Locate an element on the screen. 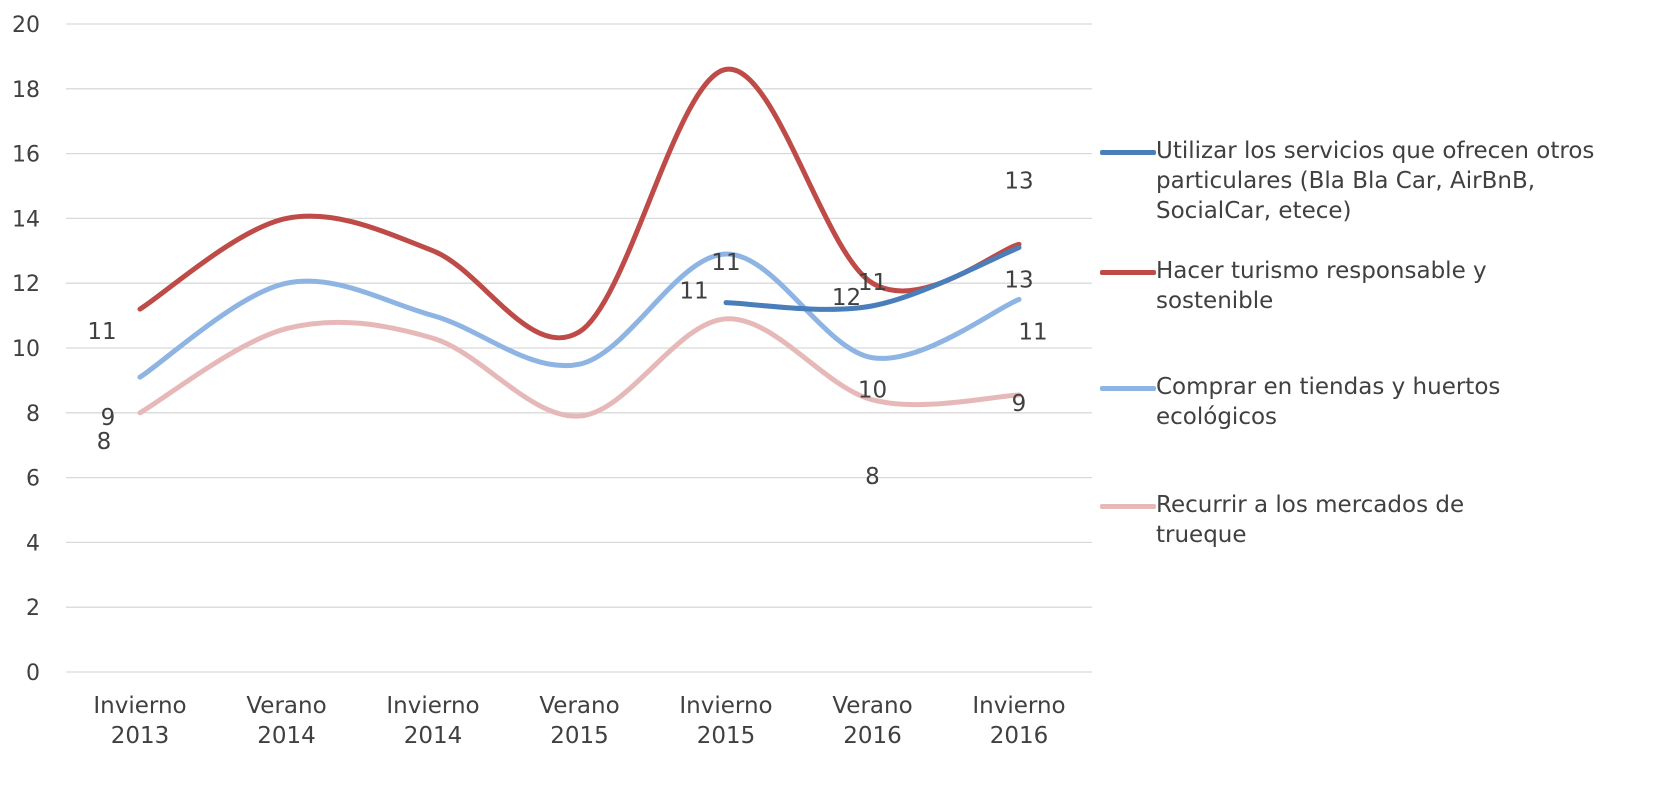  y-tick-label: 2 is located at coordinates (33, 608).